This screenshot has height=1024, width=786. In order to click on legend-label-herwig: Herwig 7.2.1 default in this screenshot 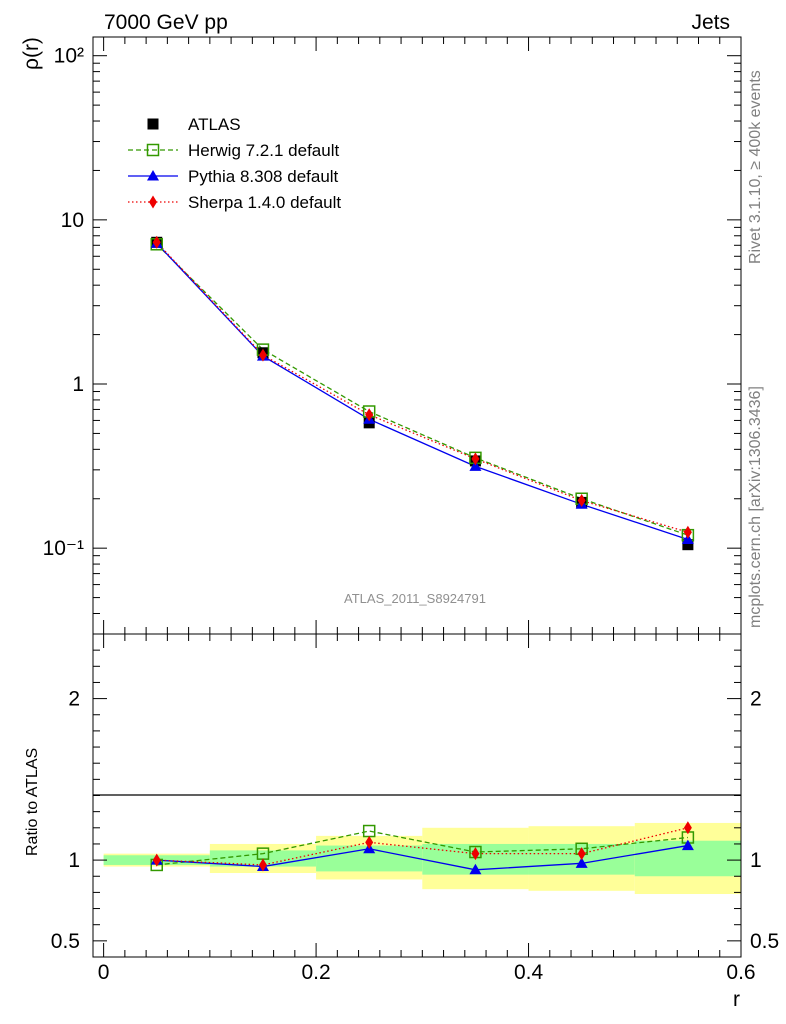, I will do `click(263, 150)`.